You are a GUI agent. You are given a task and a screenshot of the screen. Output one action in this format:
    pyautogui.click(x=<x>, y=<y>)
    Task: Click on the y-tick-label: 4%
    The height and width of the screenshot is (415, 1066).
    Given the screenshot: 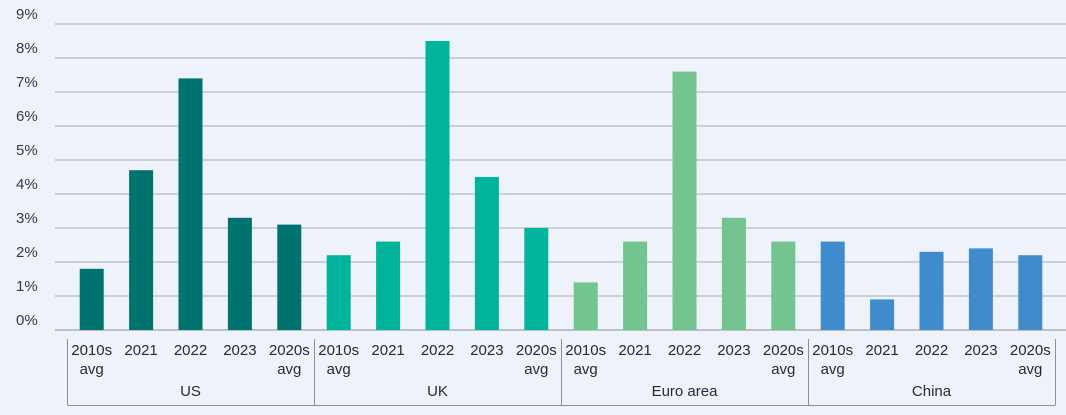 What is the action you would take?
    pyautogui.click(x=27, y=184)
    